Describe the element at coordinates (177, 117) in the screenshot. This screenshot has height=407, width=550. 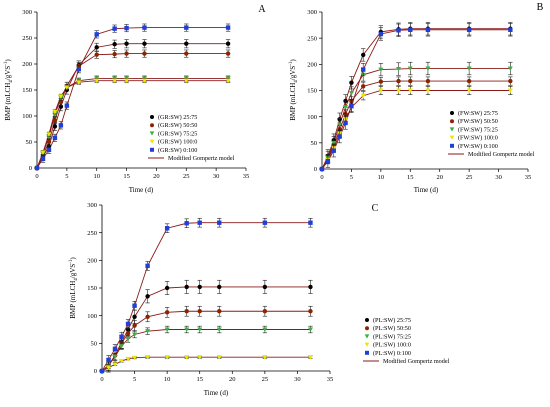
I see `legend-label: (GR:SW) 25:75` at that location.